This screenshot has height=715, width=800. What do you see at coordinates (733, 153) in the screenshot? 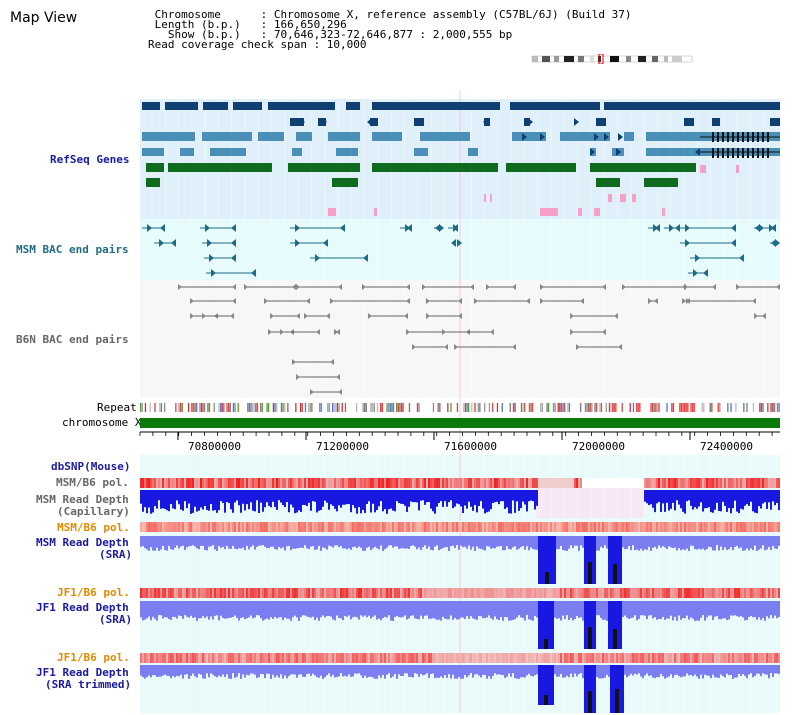
I see `refseq-exon` at bounding box center [733, 153].